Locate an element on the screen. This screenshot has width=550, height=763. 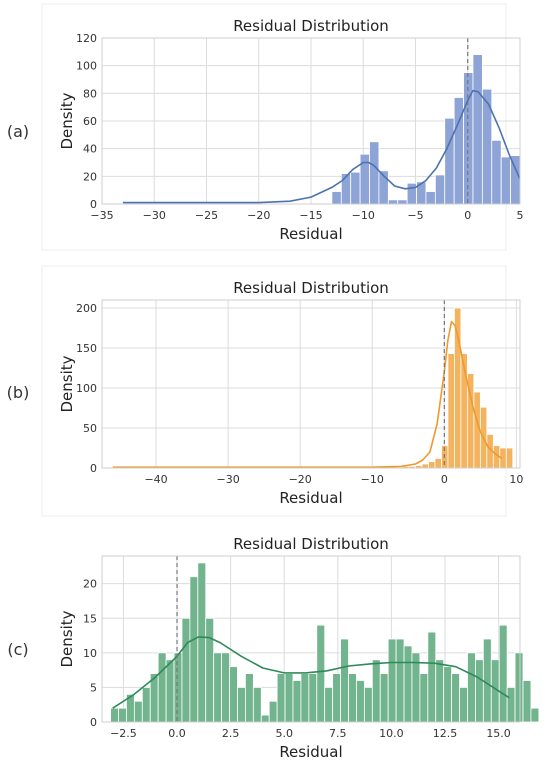
x-tick-label: 0.0 is located at coordinates (177, 733).